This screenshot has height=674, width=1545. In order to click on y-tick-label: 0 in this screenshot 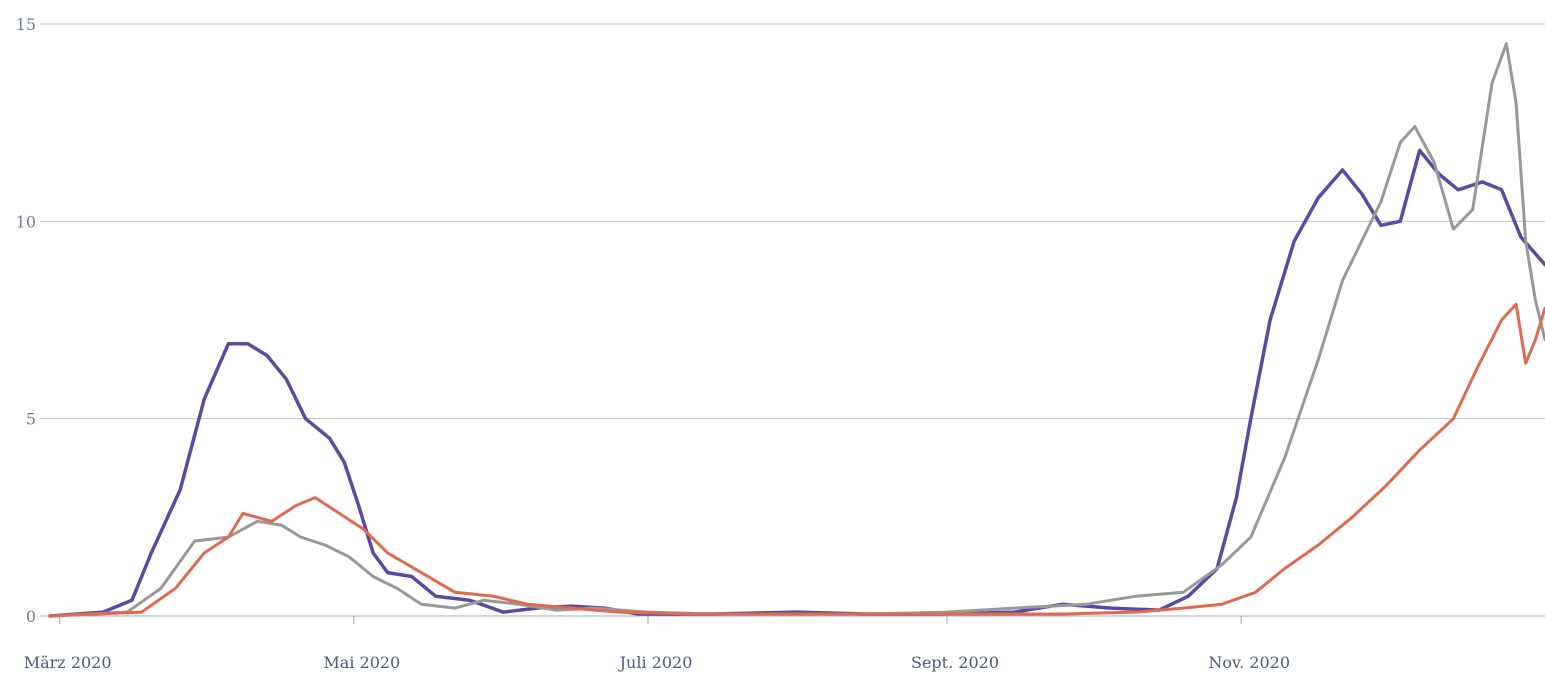, I will do `click(31, 616)`.